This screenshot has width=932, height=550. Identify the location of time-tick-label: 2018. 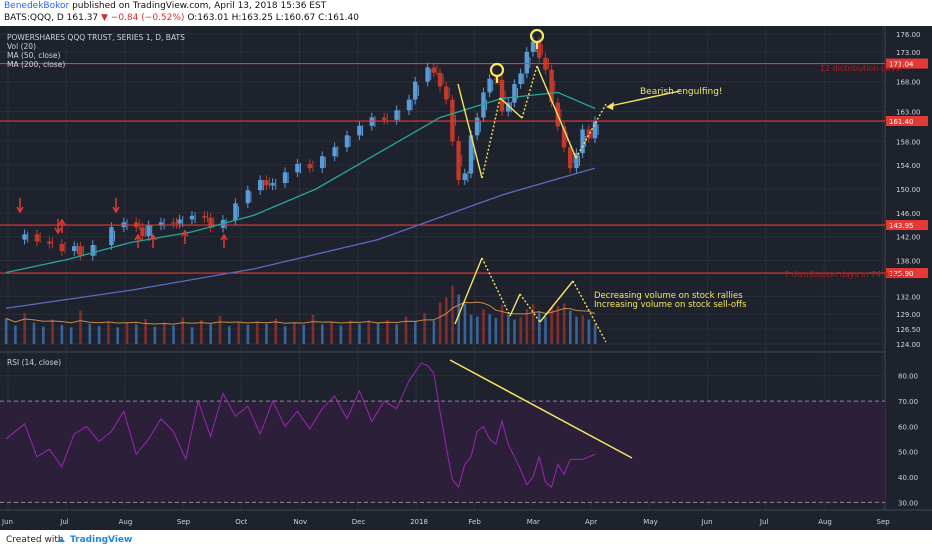
(419, 522).